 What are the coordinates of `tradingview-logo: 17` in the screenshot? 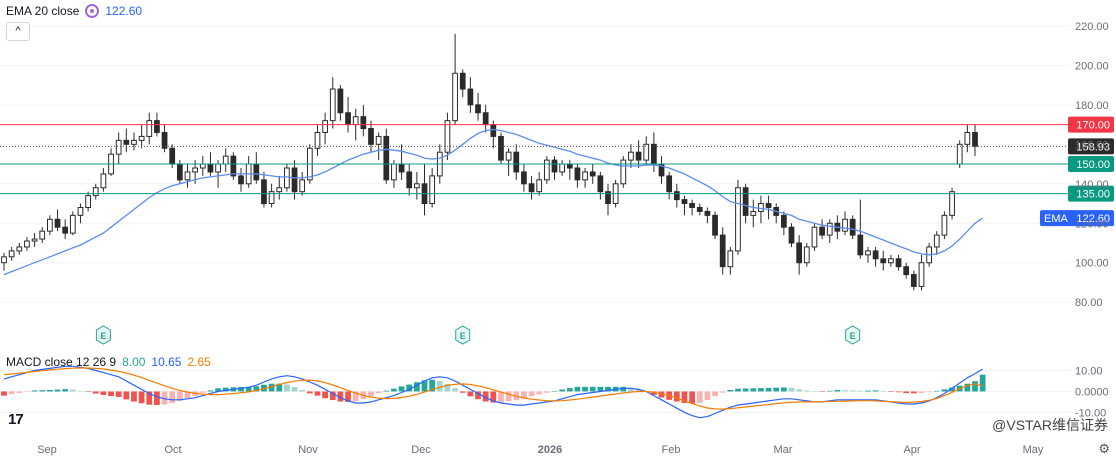 It's located at (16, 419).